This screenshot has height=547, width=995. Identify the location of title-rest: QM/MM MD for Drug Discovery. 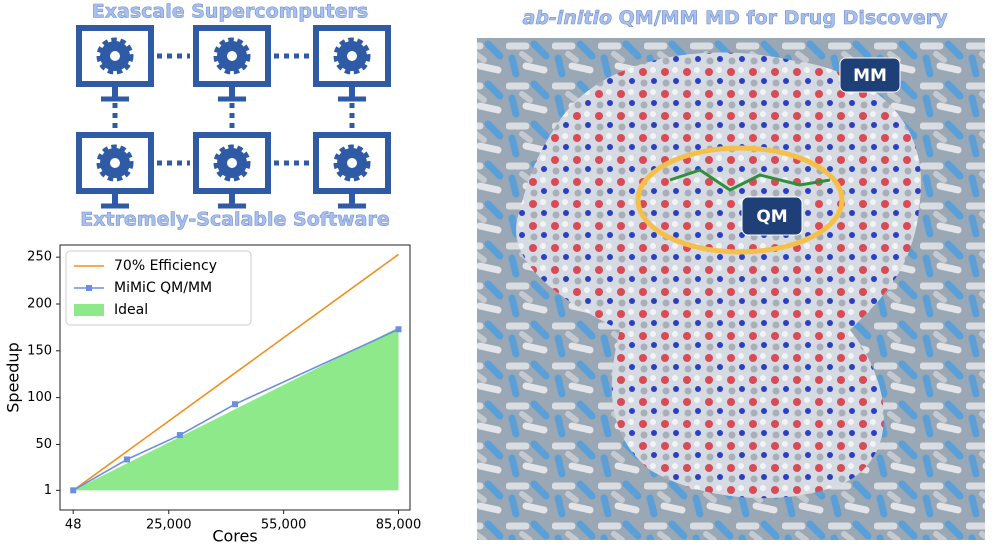
(783, 18).